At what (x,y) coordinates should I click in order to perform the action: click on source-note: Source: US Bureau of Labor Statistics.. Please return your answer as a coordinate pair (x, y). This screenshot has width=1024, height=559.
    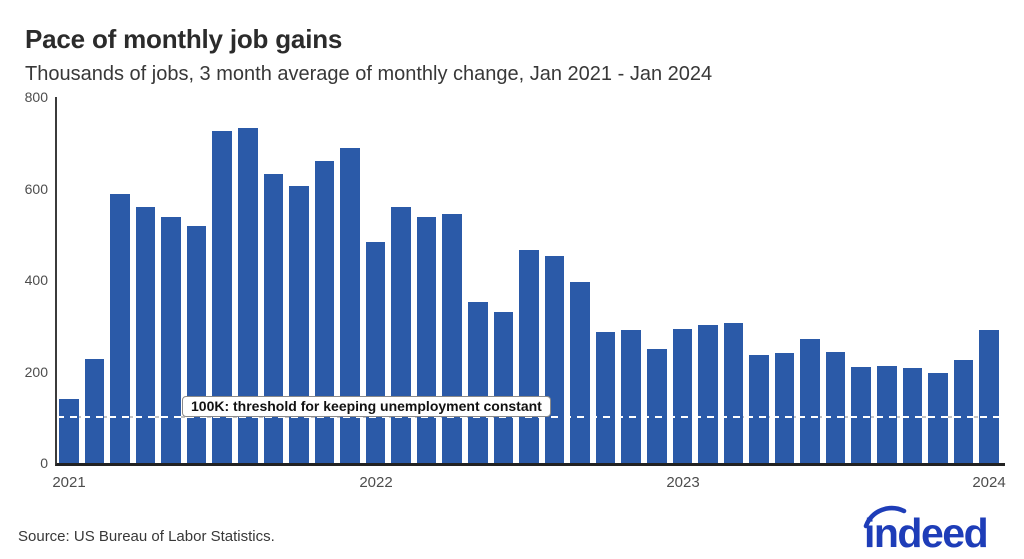
    Looking at the image, I should click on (146, 536).